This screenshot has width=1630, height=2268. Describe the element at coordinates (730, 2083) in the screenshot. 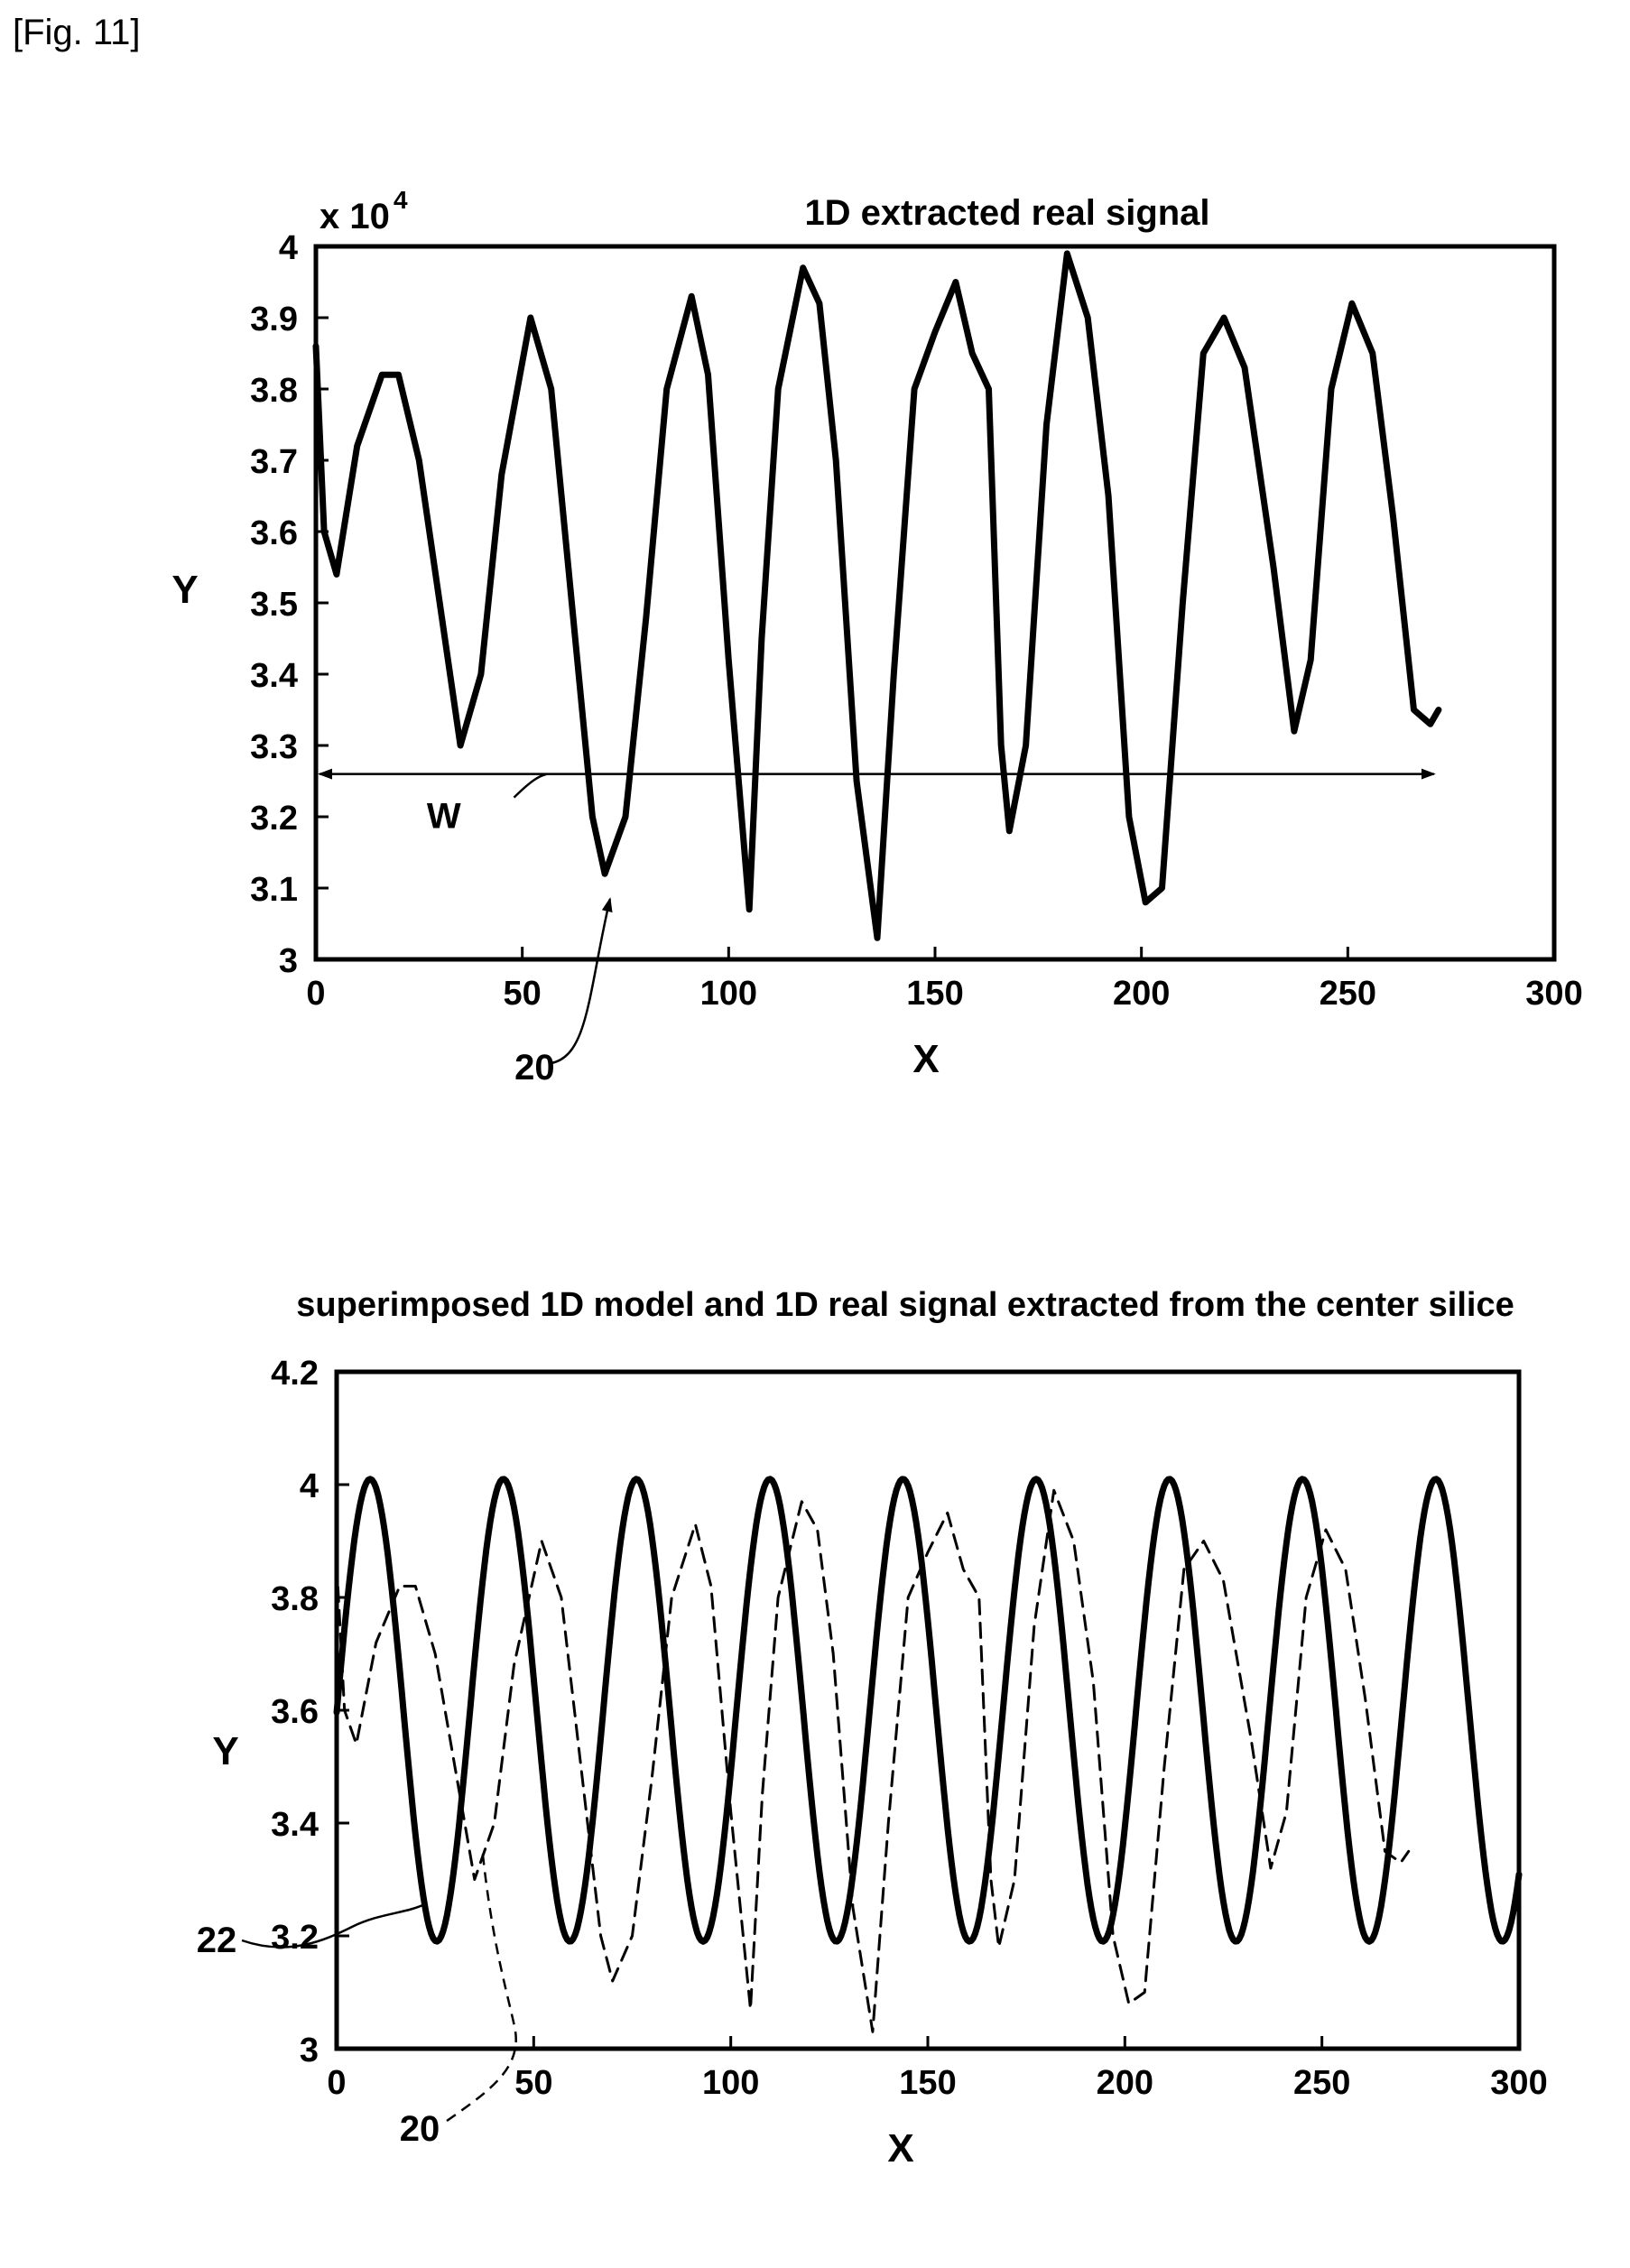

I see `chart2-x-tick-label: 100` at that location.